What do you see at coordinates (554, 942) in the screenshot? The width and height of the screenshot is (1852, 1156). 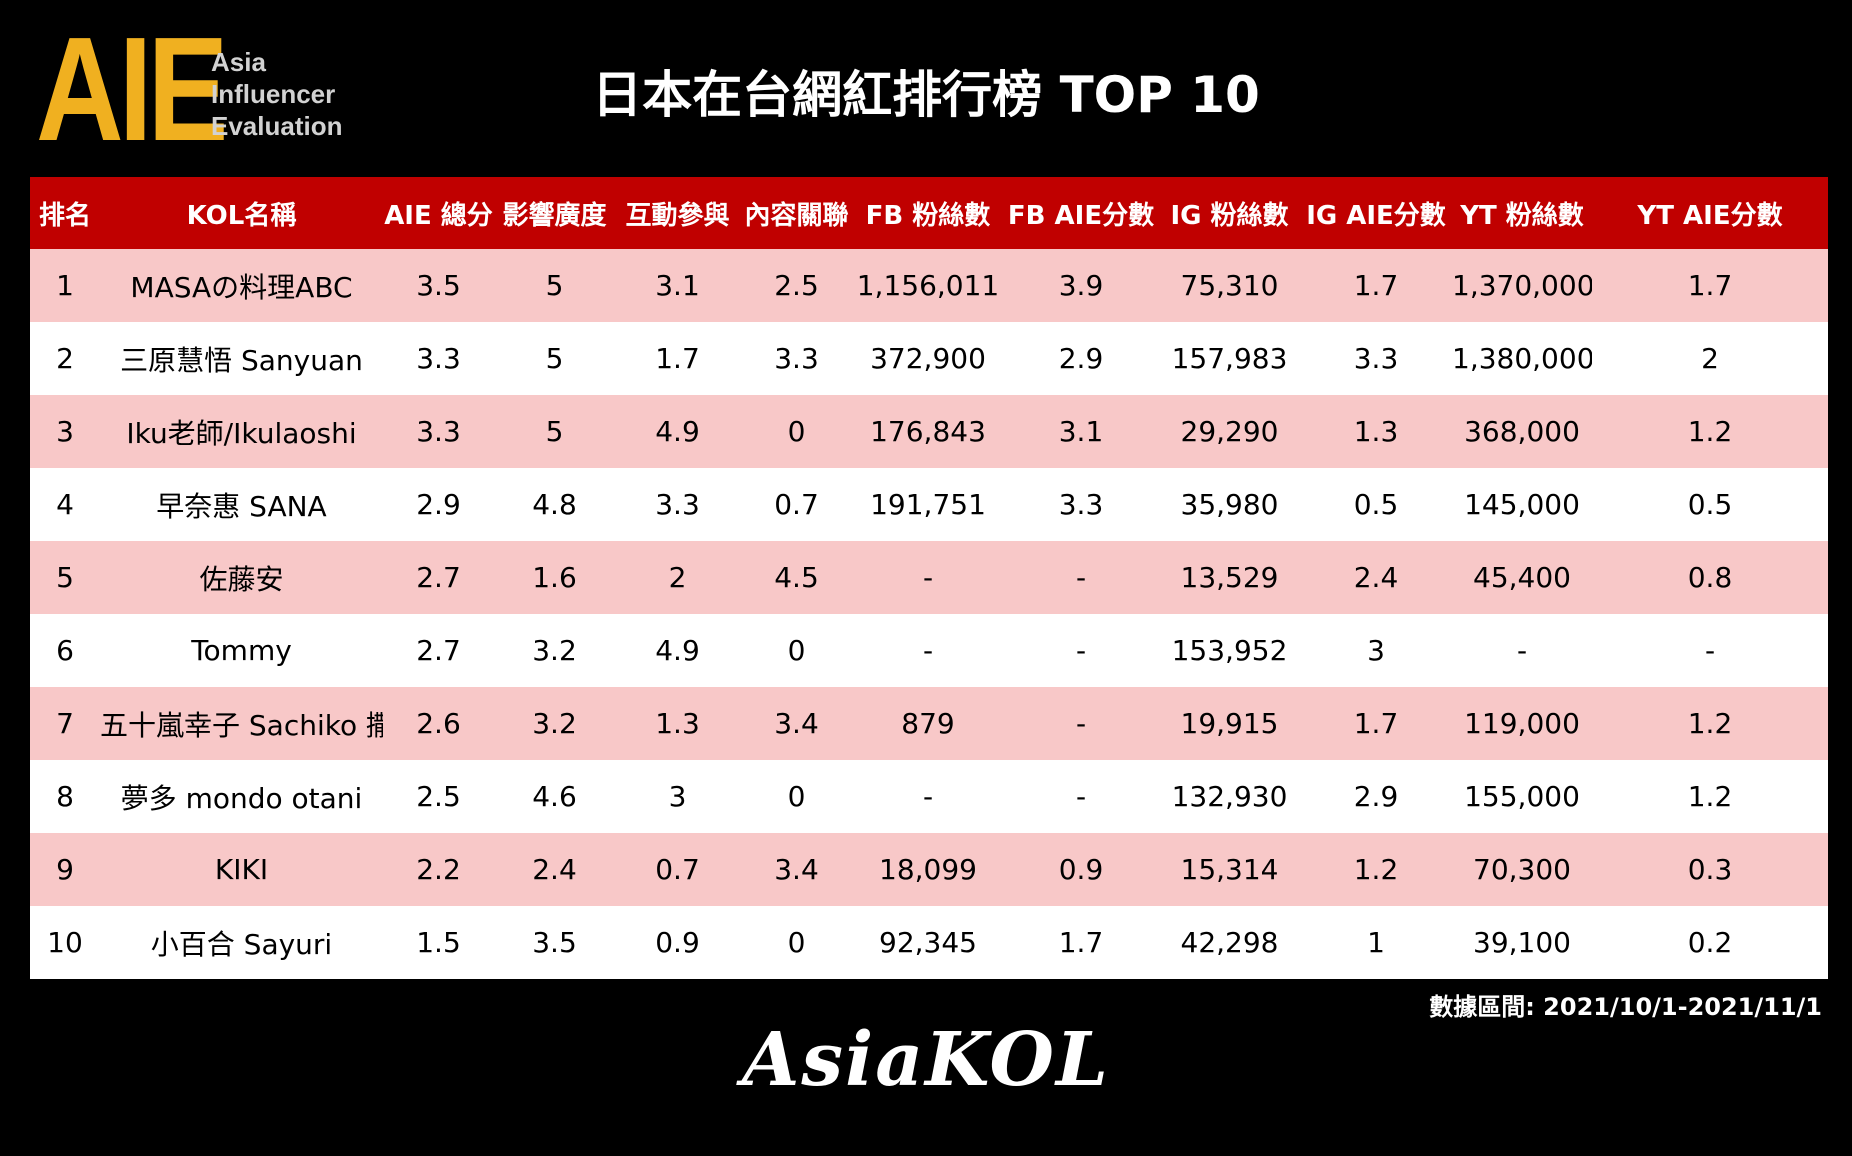 I see `cell-reach: 3.5` at bounding box center [554, 942].